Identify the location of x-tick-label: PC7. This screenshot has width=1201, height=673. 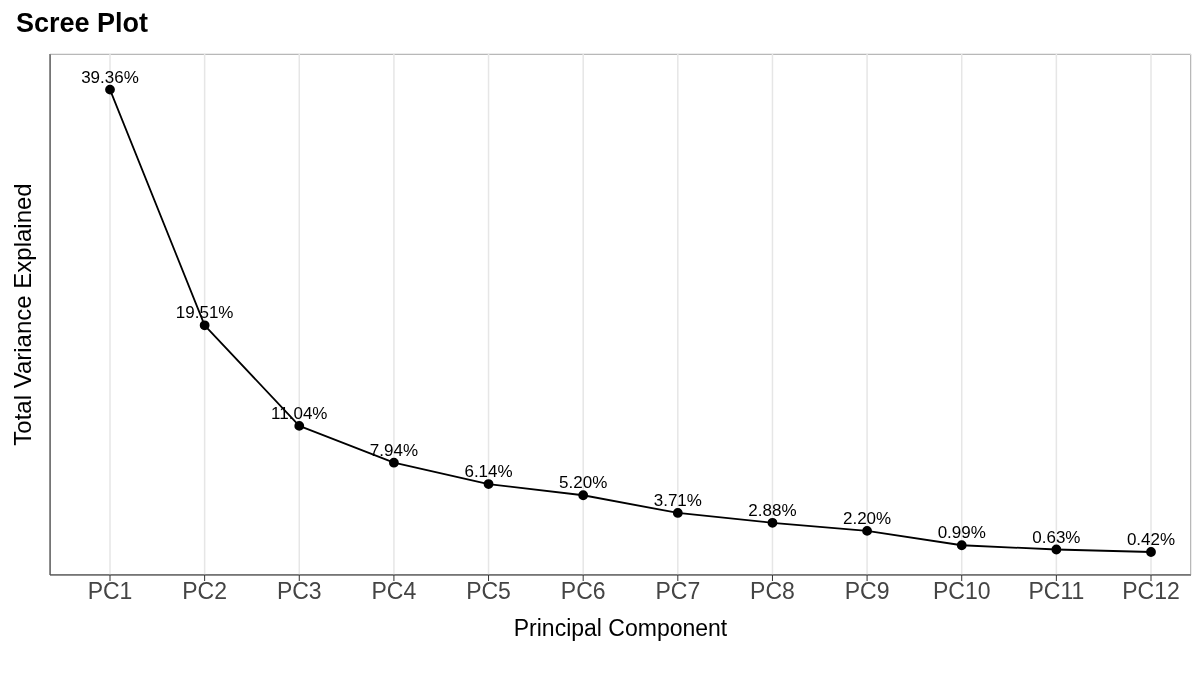
(678, 591).